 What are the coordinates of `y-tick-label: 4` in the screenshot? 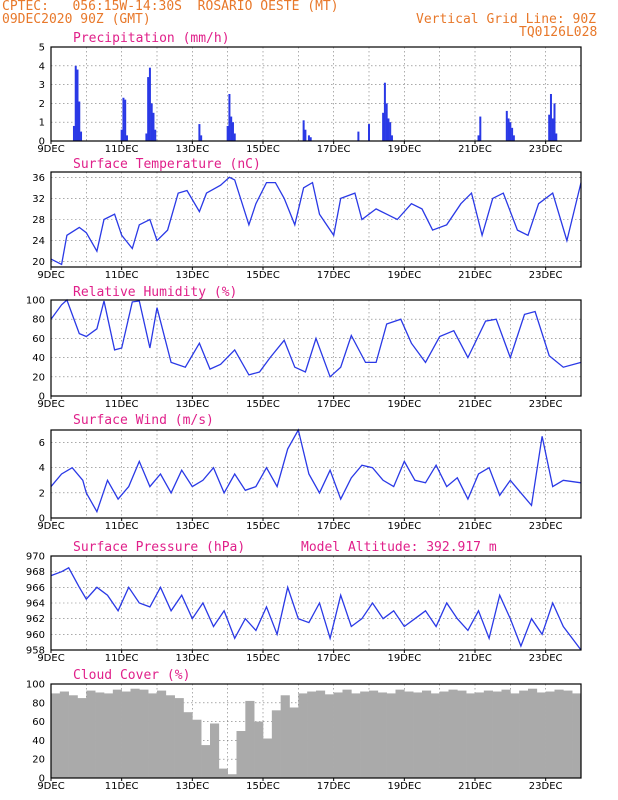 It's located at (42, 468).